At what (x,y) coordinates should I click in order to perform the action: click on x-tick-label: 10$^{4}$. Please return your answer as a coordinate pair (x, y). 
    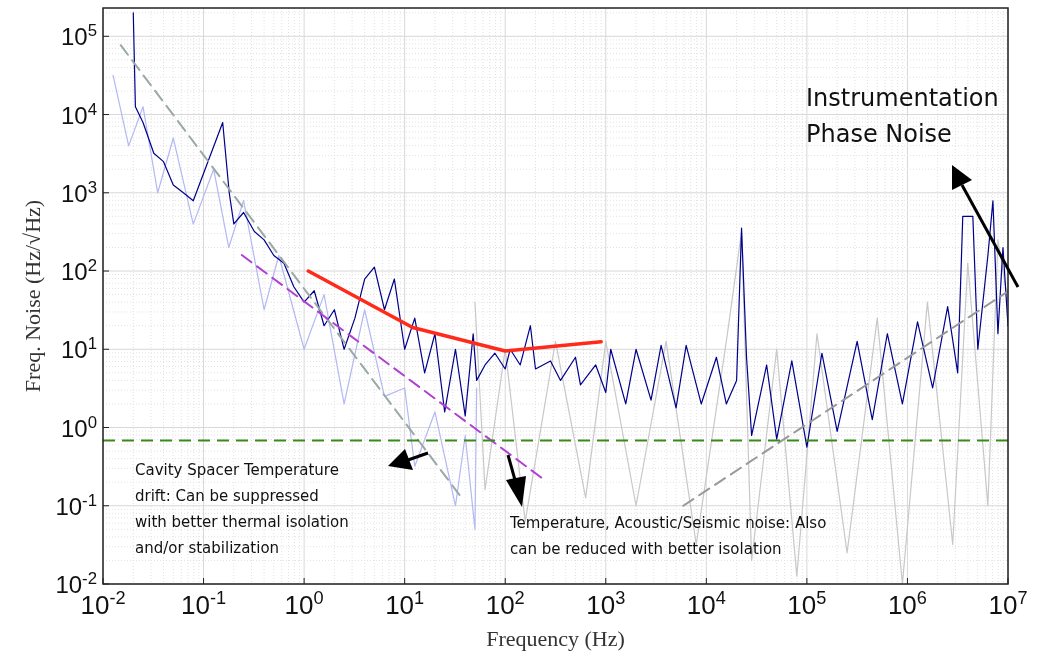
    Looking at the image, I should click on (706, 604).